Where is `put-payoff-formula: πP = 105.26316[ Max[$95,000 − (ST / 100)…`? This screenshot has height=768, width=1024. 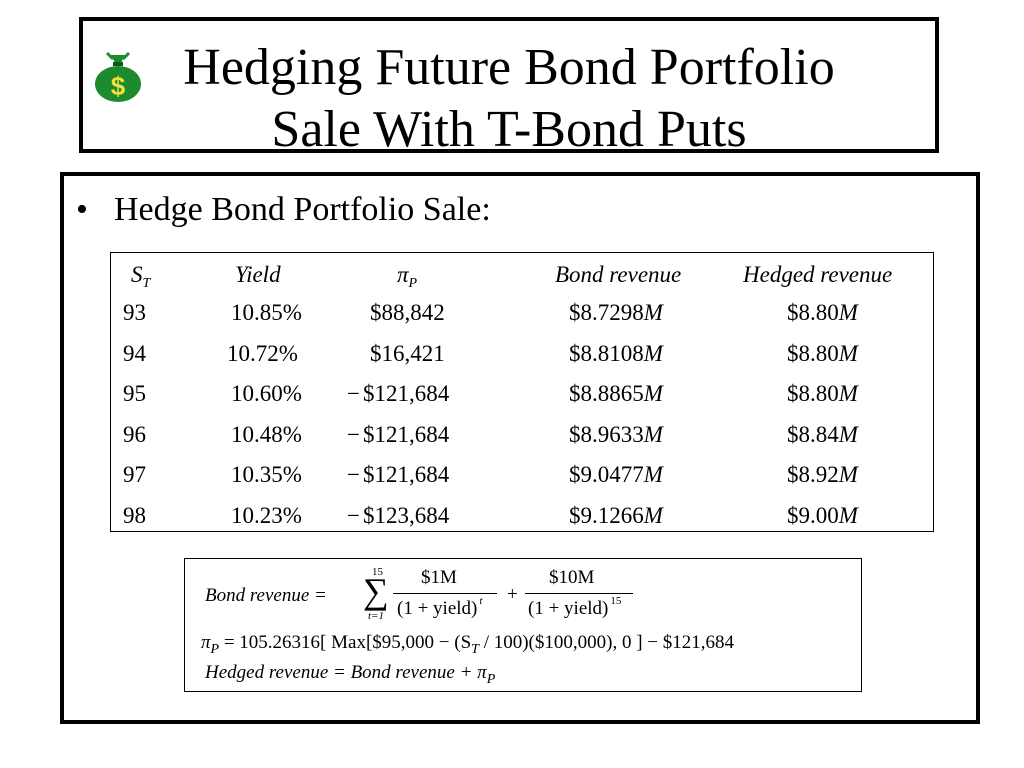 put-payoff-formula: πP = 105.26316[ Max[$95,000 − (ST / 100)… is located at coordinates (468, 644).